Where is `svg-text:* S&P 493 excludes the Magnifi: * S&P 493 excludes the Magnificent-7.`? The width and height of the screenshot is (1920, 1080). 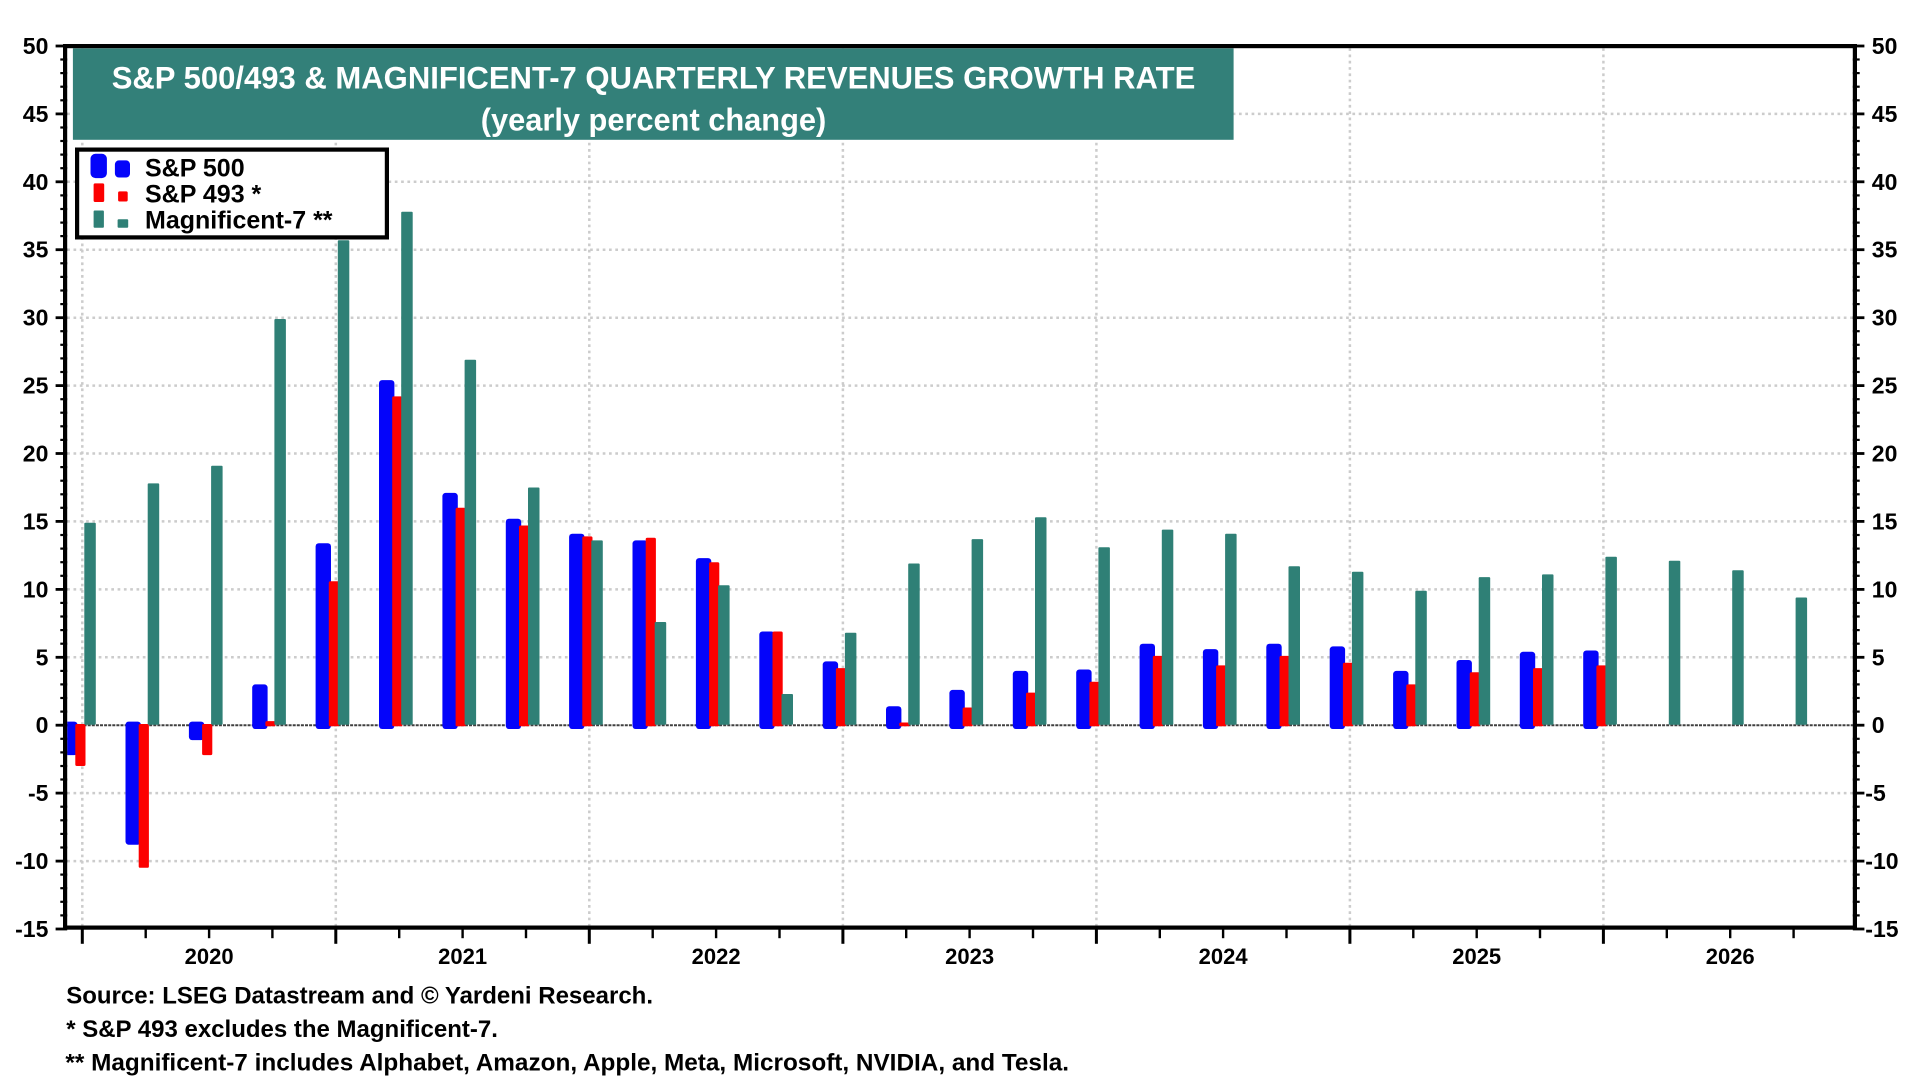 svg-text:* S&P 493 excludes the Magnifi: * S&P 493 excludes the Magnificent-7. is located at coordinates (282, 1029).